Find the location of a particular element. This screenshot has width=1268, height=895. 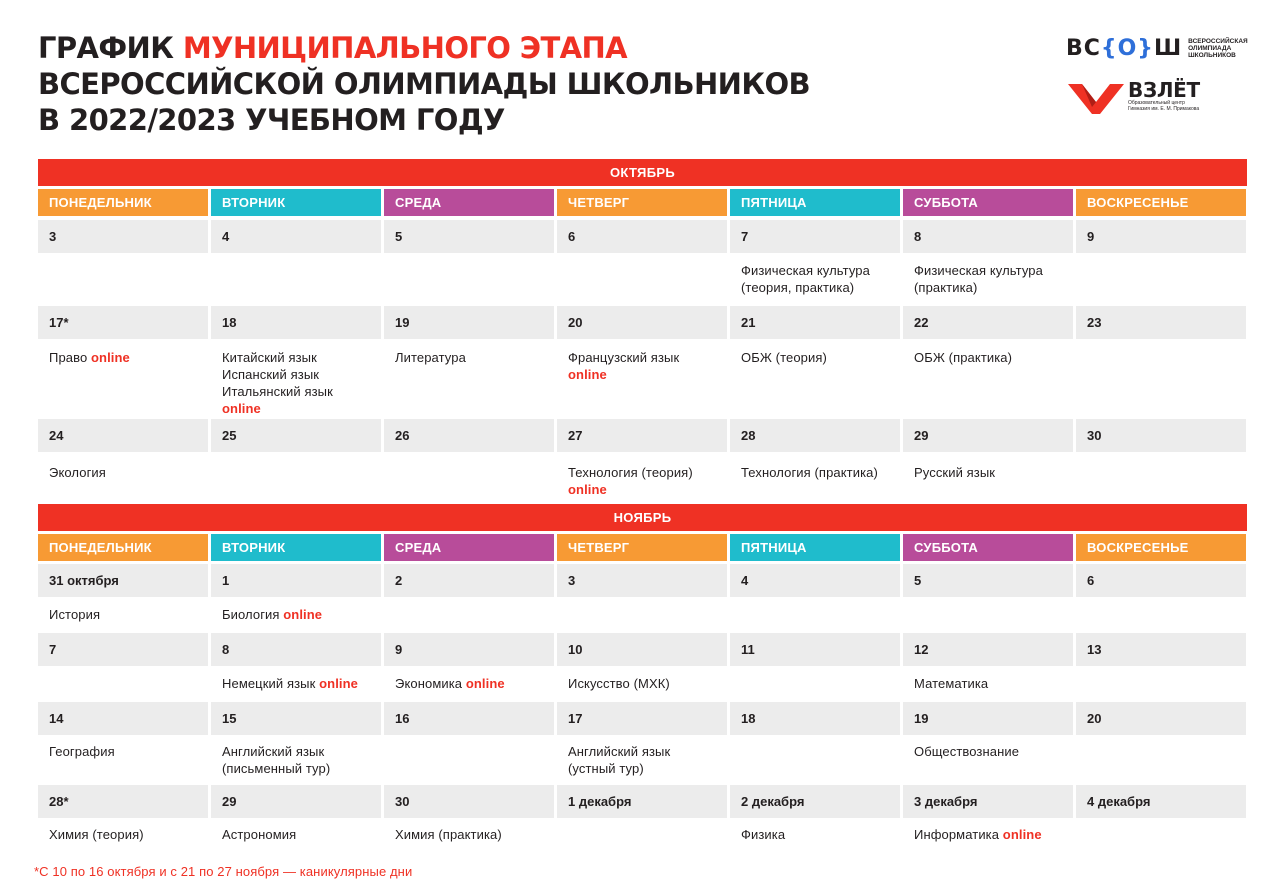

month-header: ОКТЯБРЬ is located at coordinates (642, 172).